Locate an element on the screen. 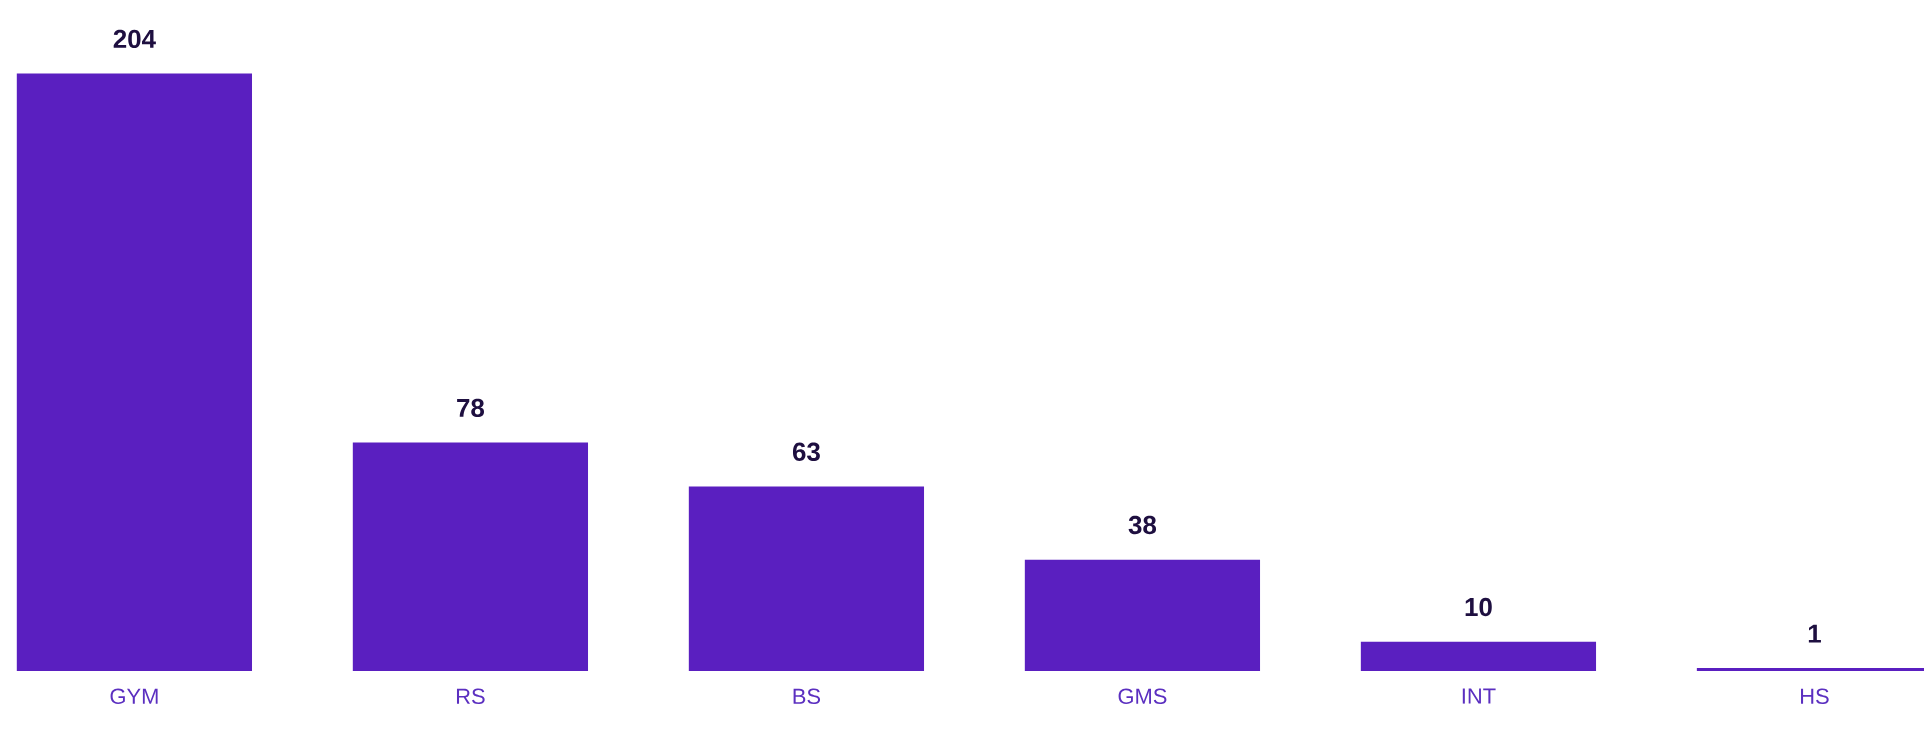 Image resolution: width=1924 pixels, height=732 pixels. data-label: 1 is located at coordinates (1814, 633).